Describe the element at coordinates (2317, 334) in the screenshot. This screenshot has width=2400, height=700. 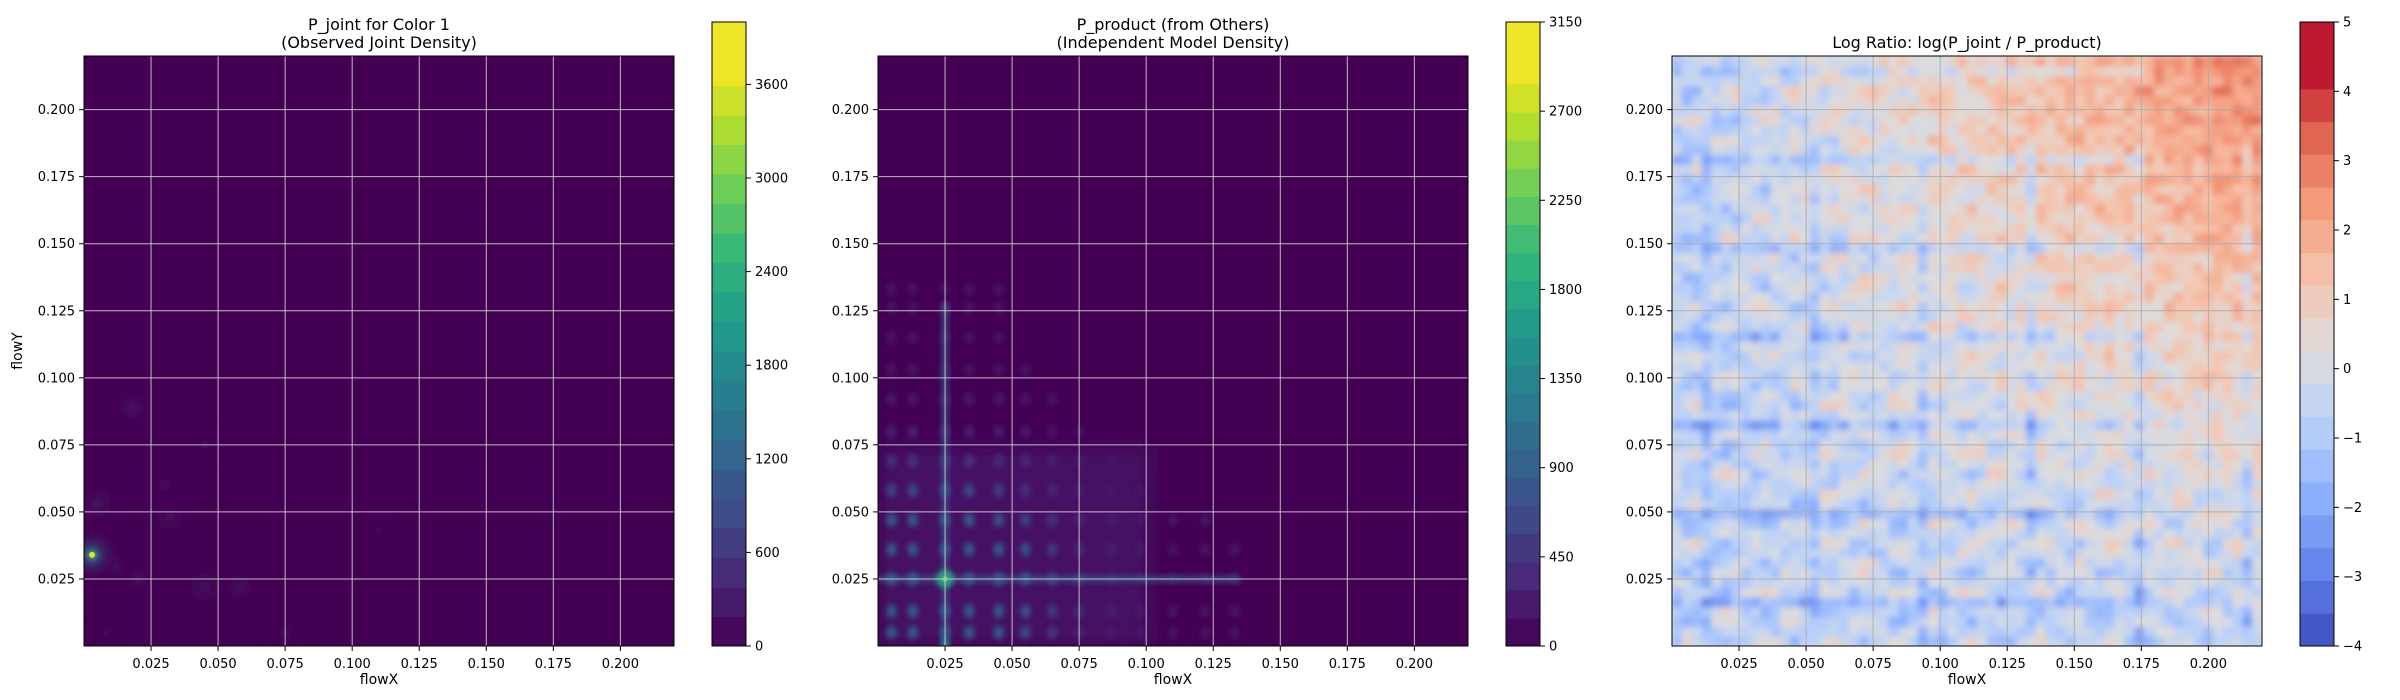
I see `colorbar-frame` at that location.